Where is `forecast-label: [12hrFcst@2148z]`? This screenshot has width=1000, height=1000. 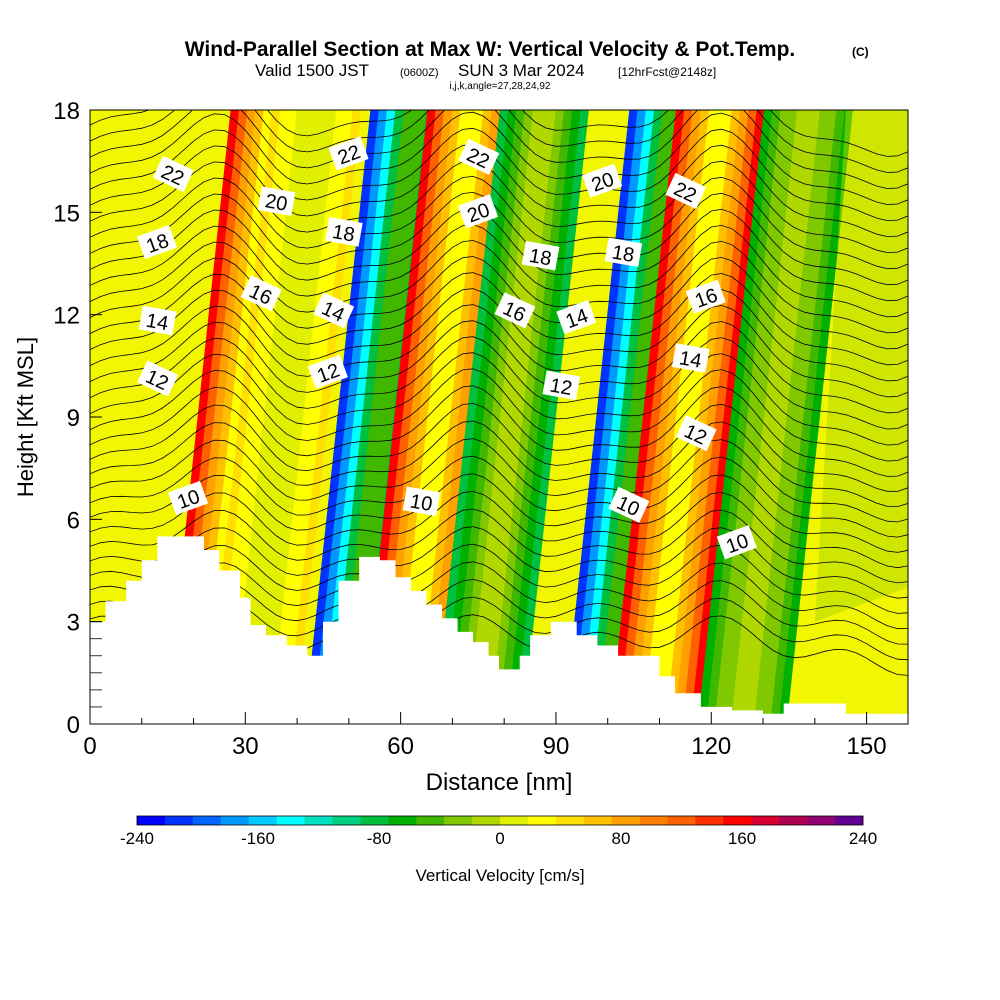
forecast-label: [12hrFcst@2148z] is located at coordinates (667, 72).